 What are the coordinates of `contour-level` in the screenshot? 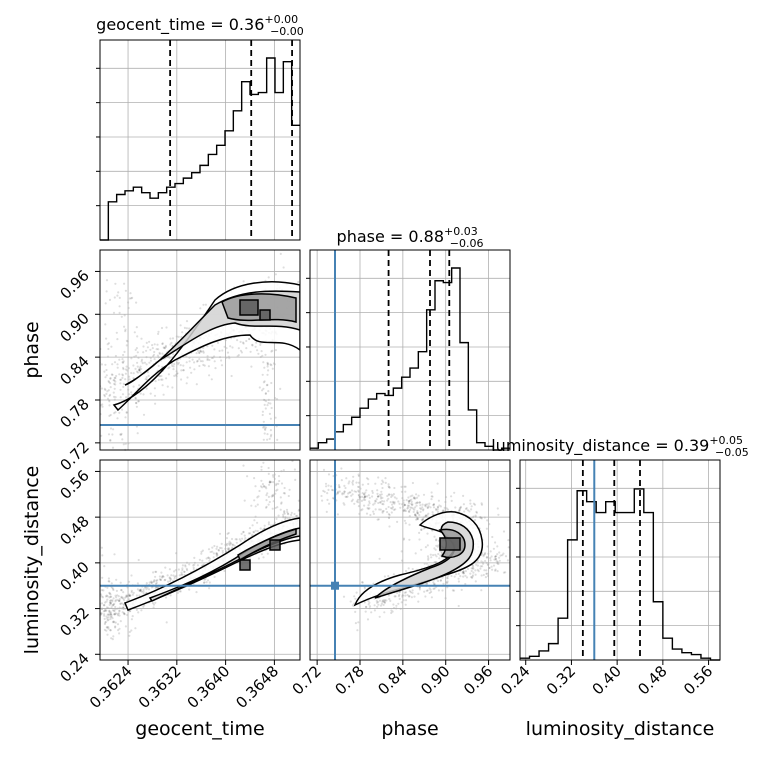 It's located at (424, 560).